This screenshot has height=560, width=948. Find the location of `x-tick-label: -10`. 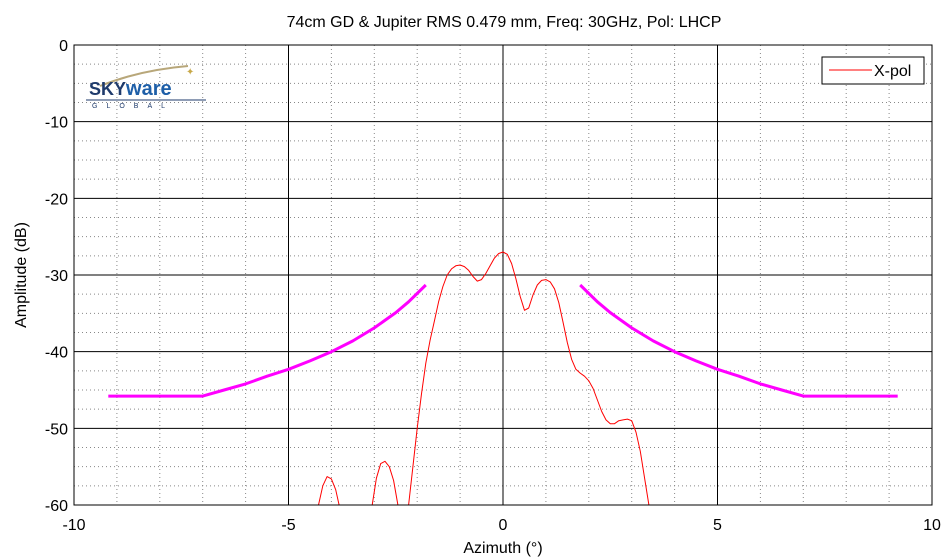

x-tick-label: -10 is located at coordinates (73, 525).